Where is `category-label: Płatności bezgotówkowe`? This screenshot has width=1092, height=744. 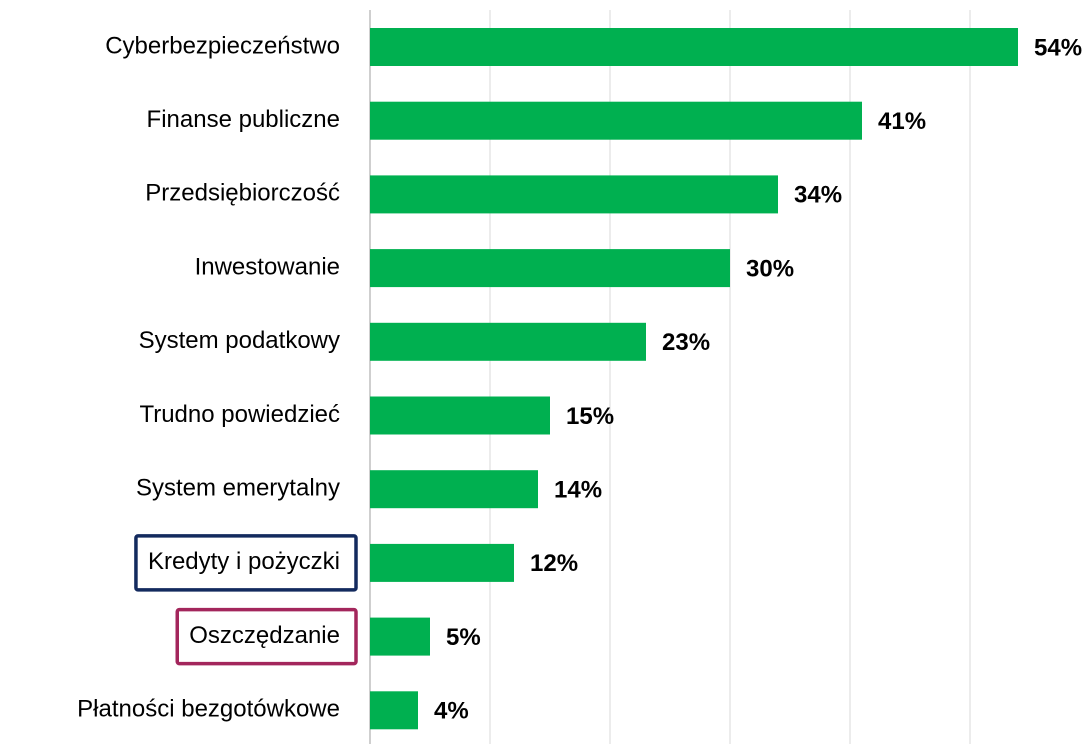
category-label: Płatności bezgotówkowe is located at coordinates (208, 709).